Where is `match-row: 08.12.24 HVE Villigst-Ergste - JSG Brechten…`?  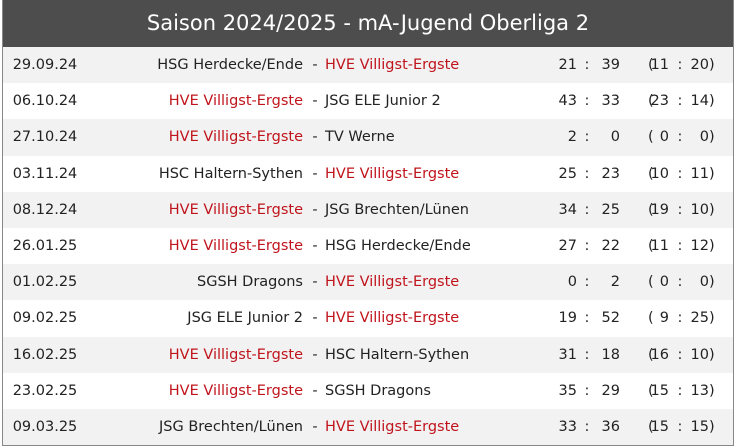 match-row: 08.12.24 HVE Villigst-Ergste - JSG Brechten… is located at coordinates (368, 209).